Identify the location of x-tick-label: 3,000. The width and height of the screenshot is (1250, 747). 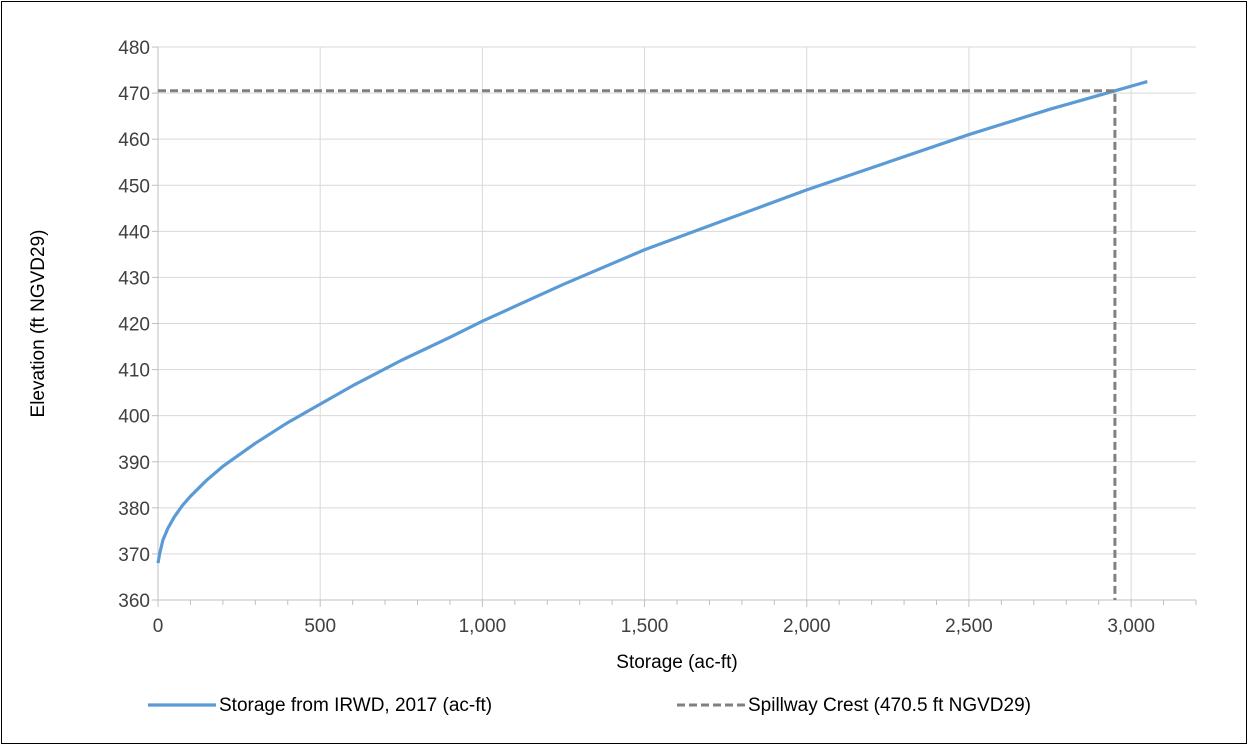
(1131, 626).